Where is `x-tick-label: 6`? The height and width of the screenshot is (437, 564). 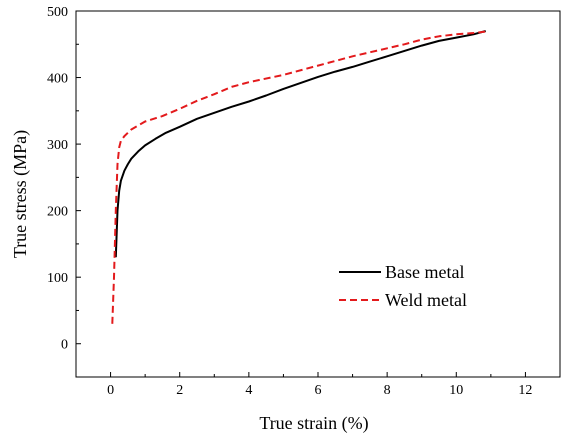 x-tick-label: 6 is located at coordinates (318, 390).